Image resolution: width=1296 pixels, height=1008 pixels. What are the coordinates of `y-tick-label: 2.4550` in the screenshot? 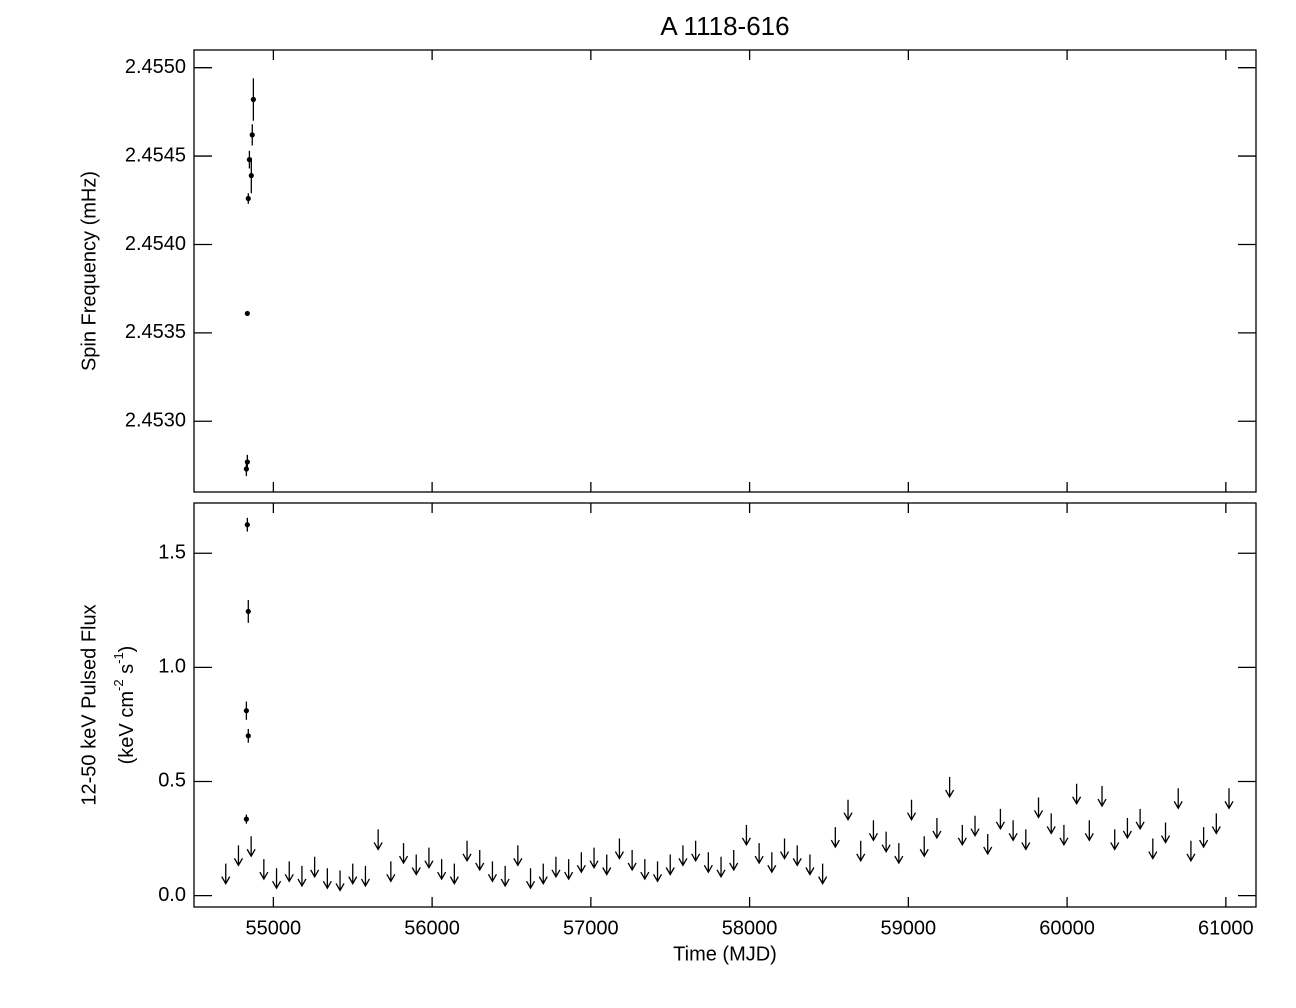 It's located at (155, 67).